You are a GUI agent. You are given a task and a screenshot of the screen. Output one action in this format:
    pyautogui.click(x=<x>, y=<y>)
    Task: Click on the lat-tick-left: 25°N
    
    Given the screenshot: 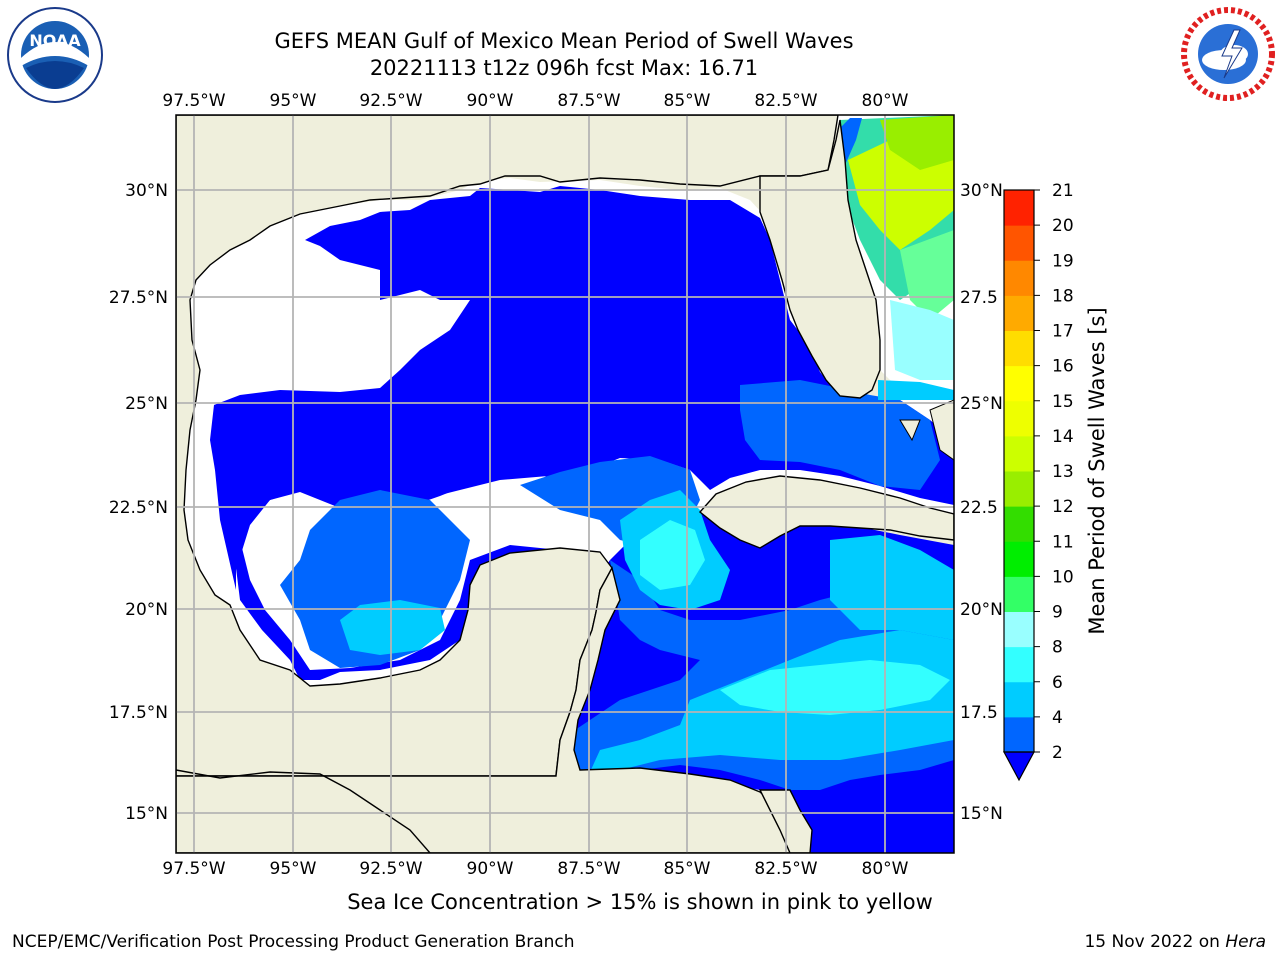 What is the action you would take?
    pyautogui.click(x=146, y=404)
    